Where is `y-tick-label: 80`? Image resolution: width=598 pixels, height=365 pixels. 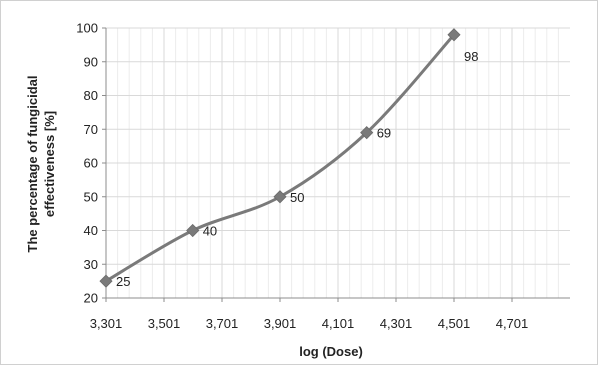
y-tick-label: 80 is located at coordinates (91, 95).